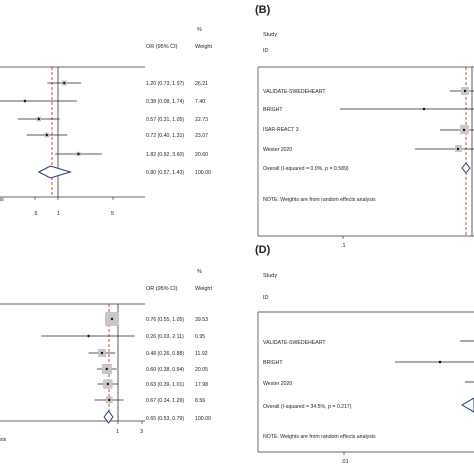 The width and height of the screenshot is (474, 474). Describe the element at coordinates (273, 363) in the screenshot. I see `panel-d-study-label: BRIGHT` at that location.